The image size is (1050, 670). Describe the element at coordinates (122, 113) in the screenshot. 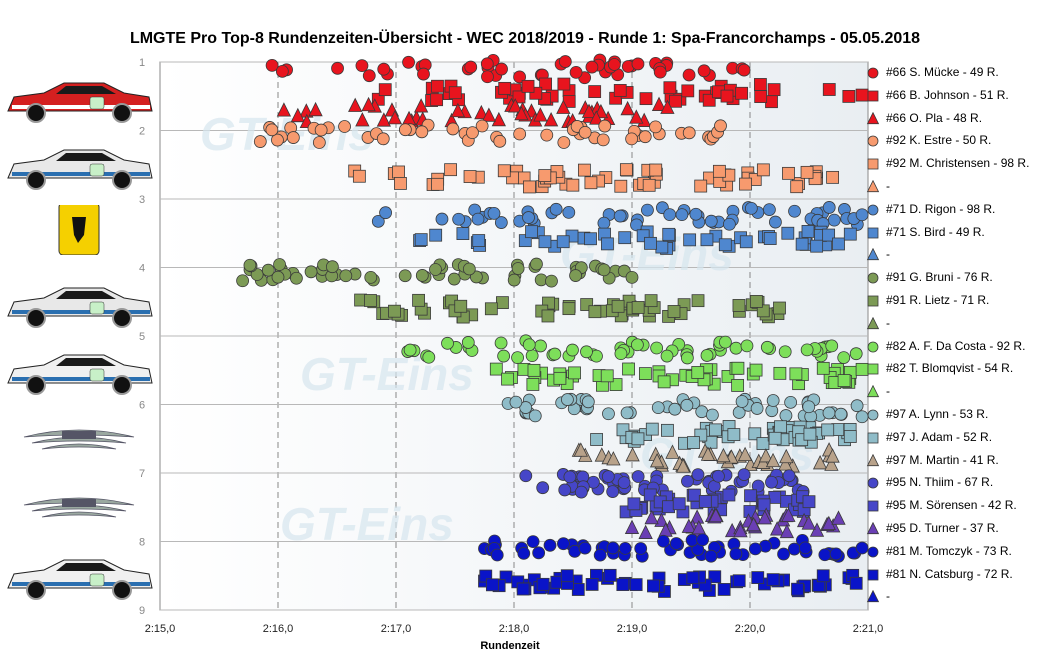

I see `wheel-icon` at that location.